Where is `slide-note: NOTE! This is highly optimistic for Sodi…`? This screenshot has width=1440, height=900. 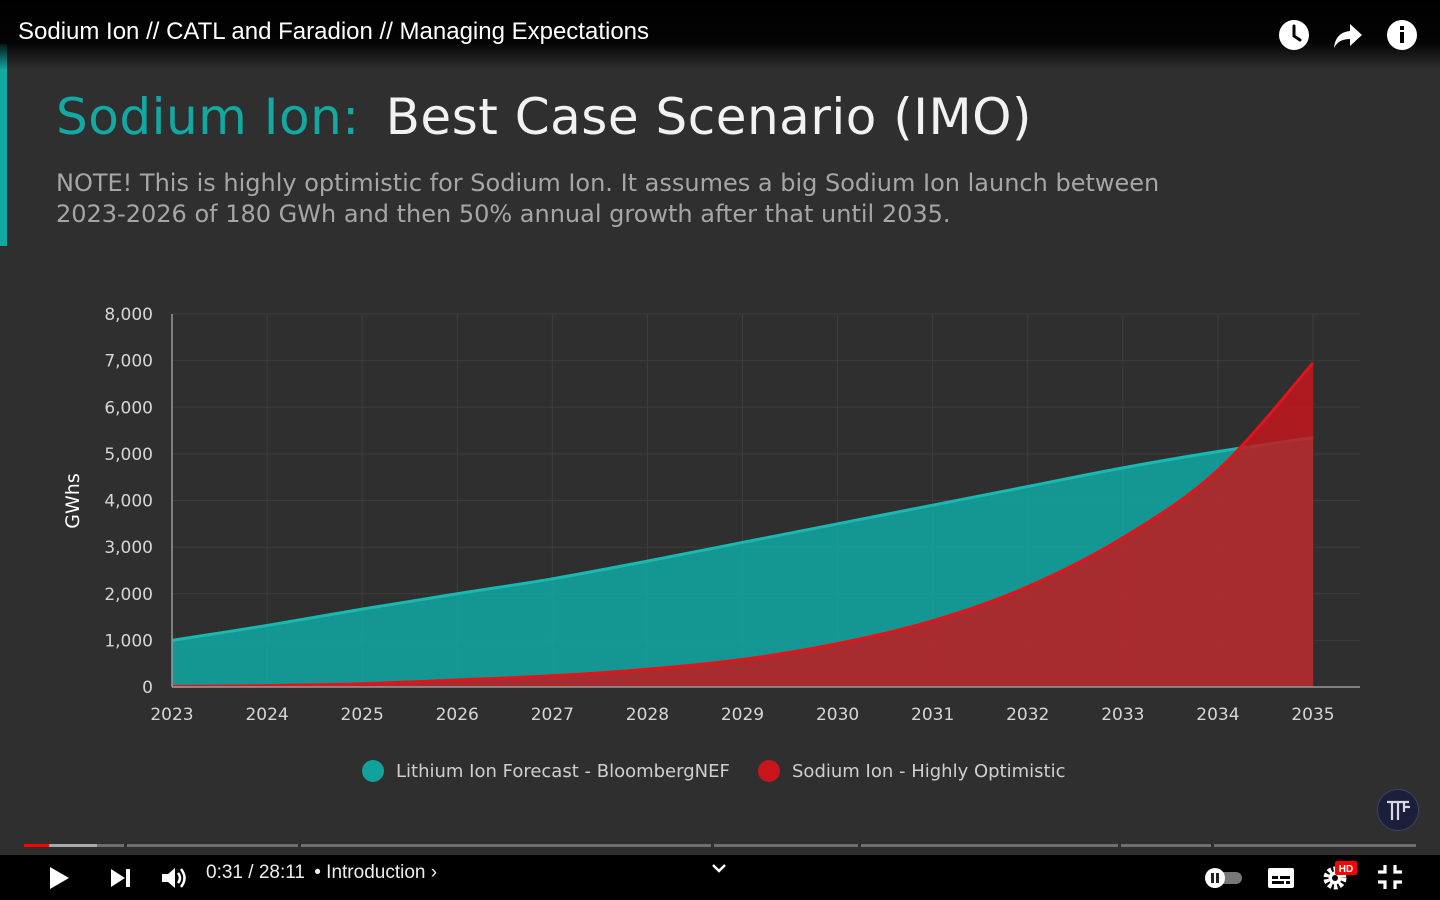
slide-note: NOTE! This is highly optimistic for Sodi… is located at coordinates (666, 199).